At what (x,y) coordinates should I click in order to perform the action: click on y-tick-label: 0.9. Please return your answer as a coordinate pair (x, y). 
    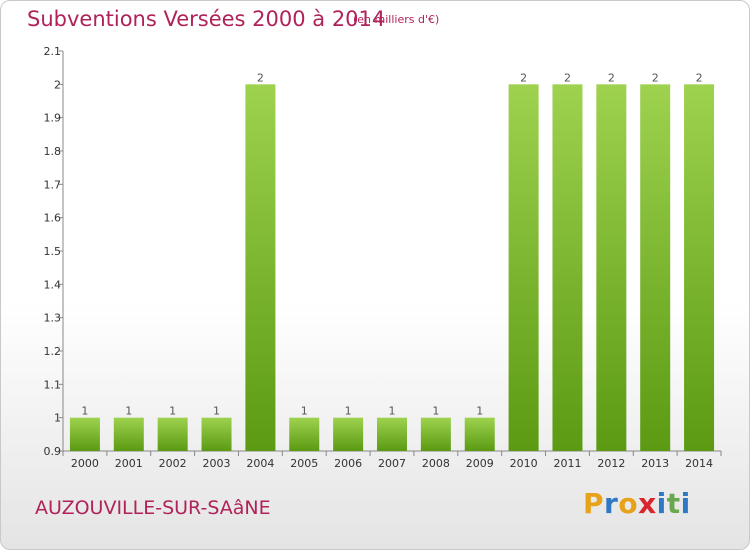
    Looking at the image, I should click on (53, 451).